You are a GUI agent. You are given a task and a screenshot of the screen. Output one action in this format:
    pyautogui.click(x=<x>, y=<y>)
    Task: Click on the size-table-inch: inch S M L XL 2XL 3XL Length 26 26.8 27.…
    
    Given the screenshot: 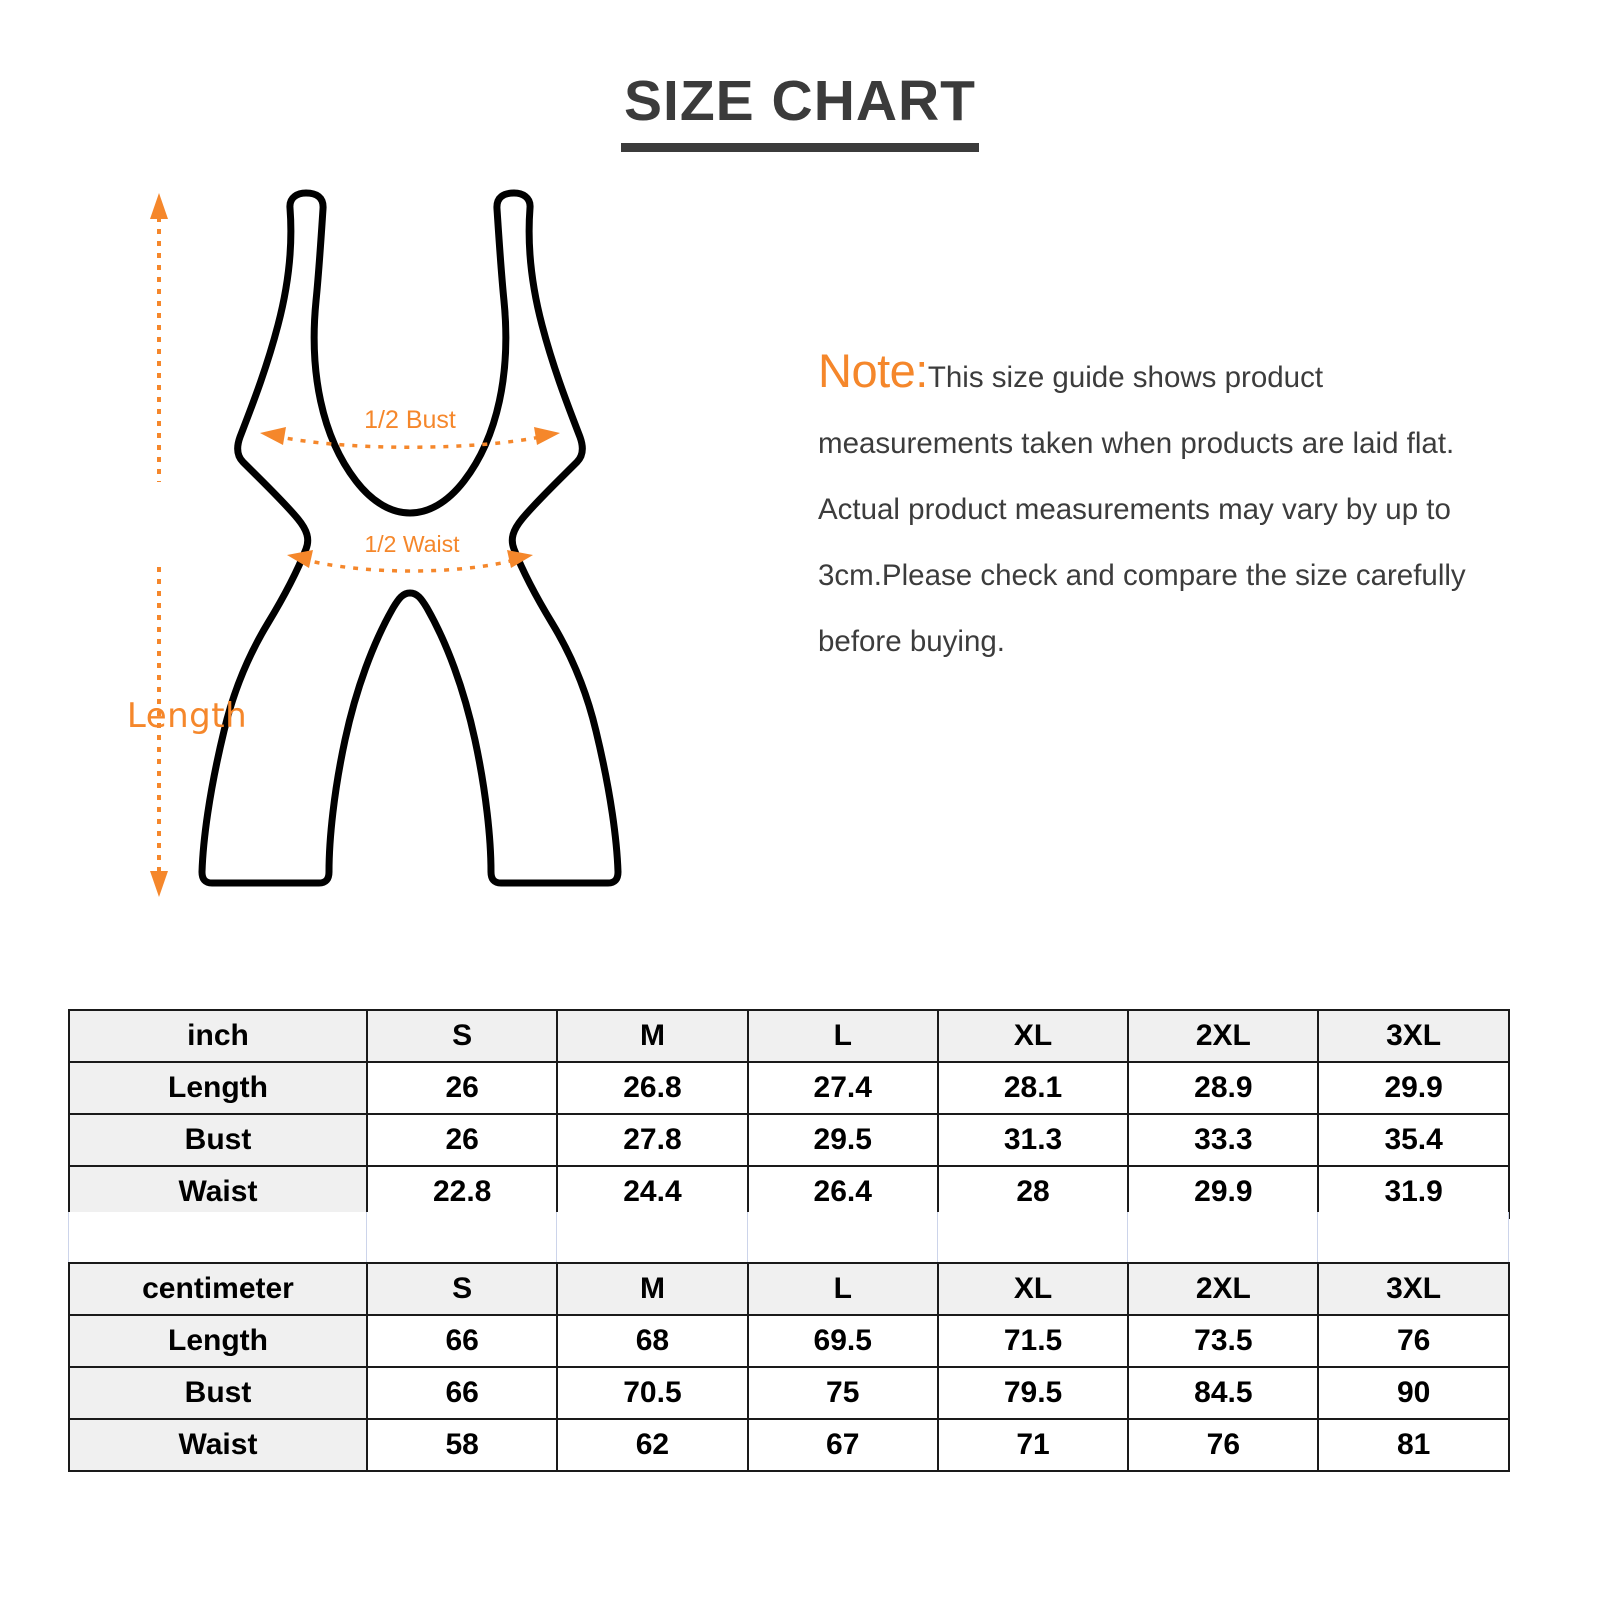 What is the action you would take?
    pyautogui.click(x=789, y=1114)
    